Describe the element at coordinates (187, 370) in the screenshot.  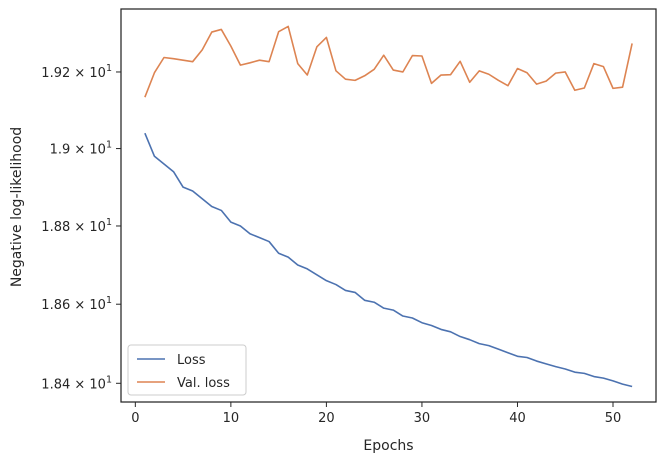
I see `legend: Loss Val. loss` at that location.